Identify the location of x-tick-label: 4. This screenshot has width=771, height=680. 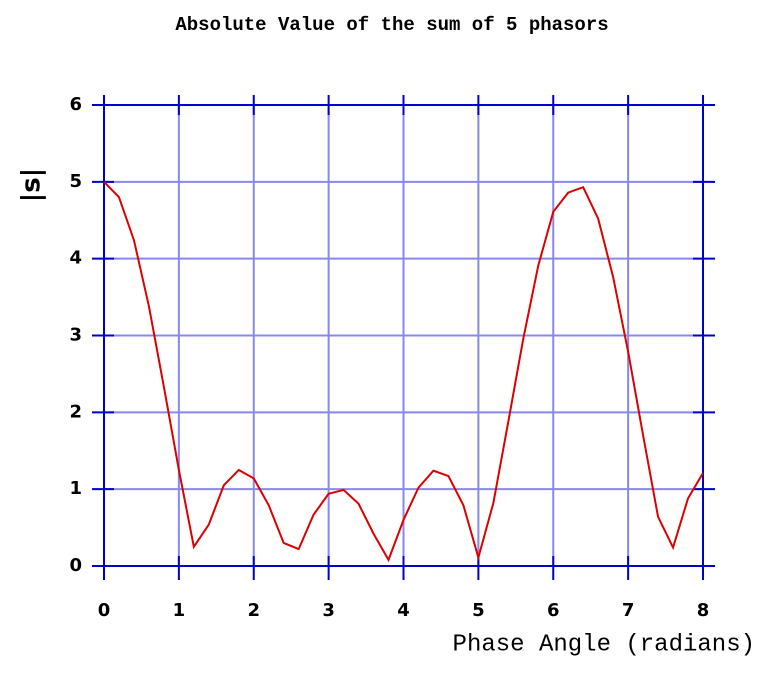
(403, 610).